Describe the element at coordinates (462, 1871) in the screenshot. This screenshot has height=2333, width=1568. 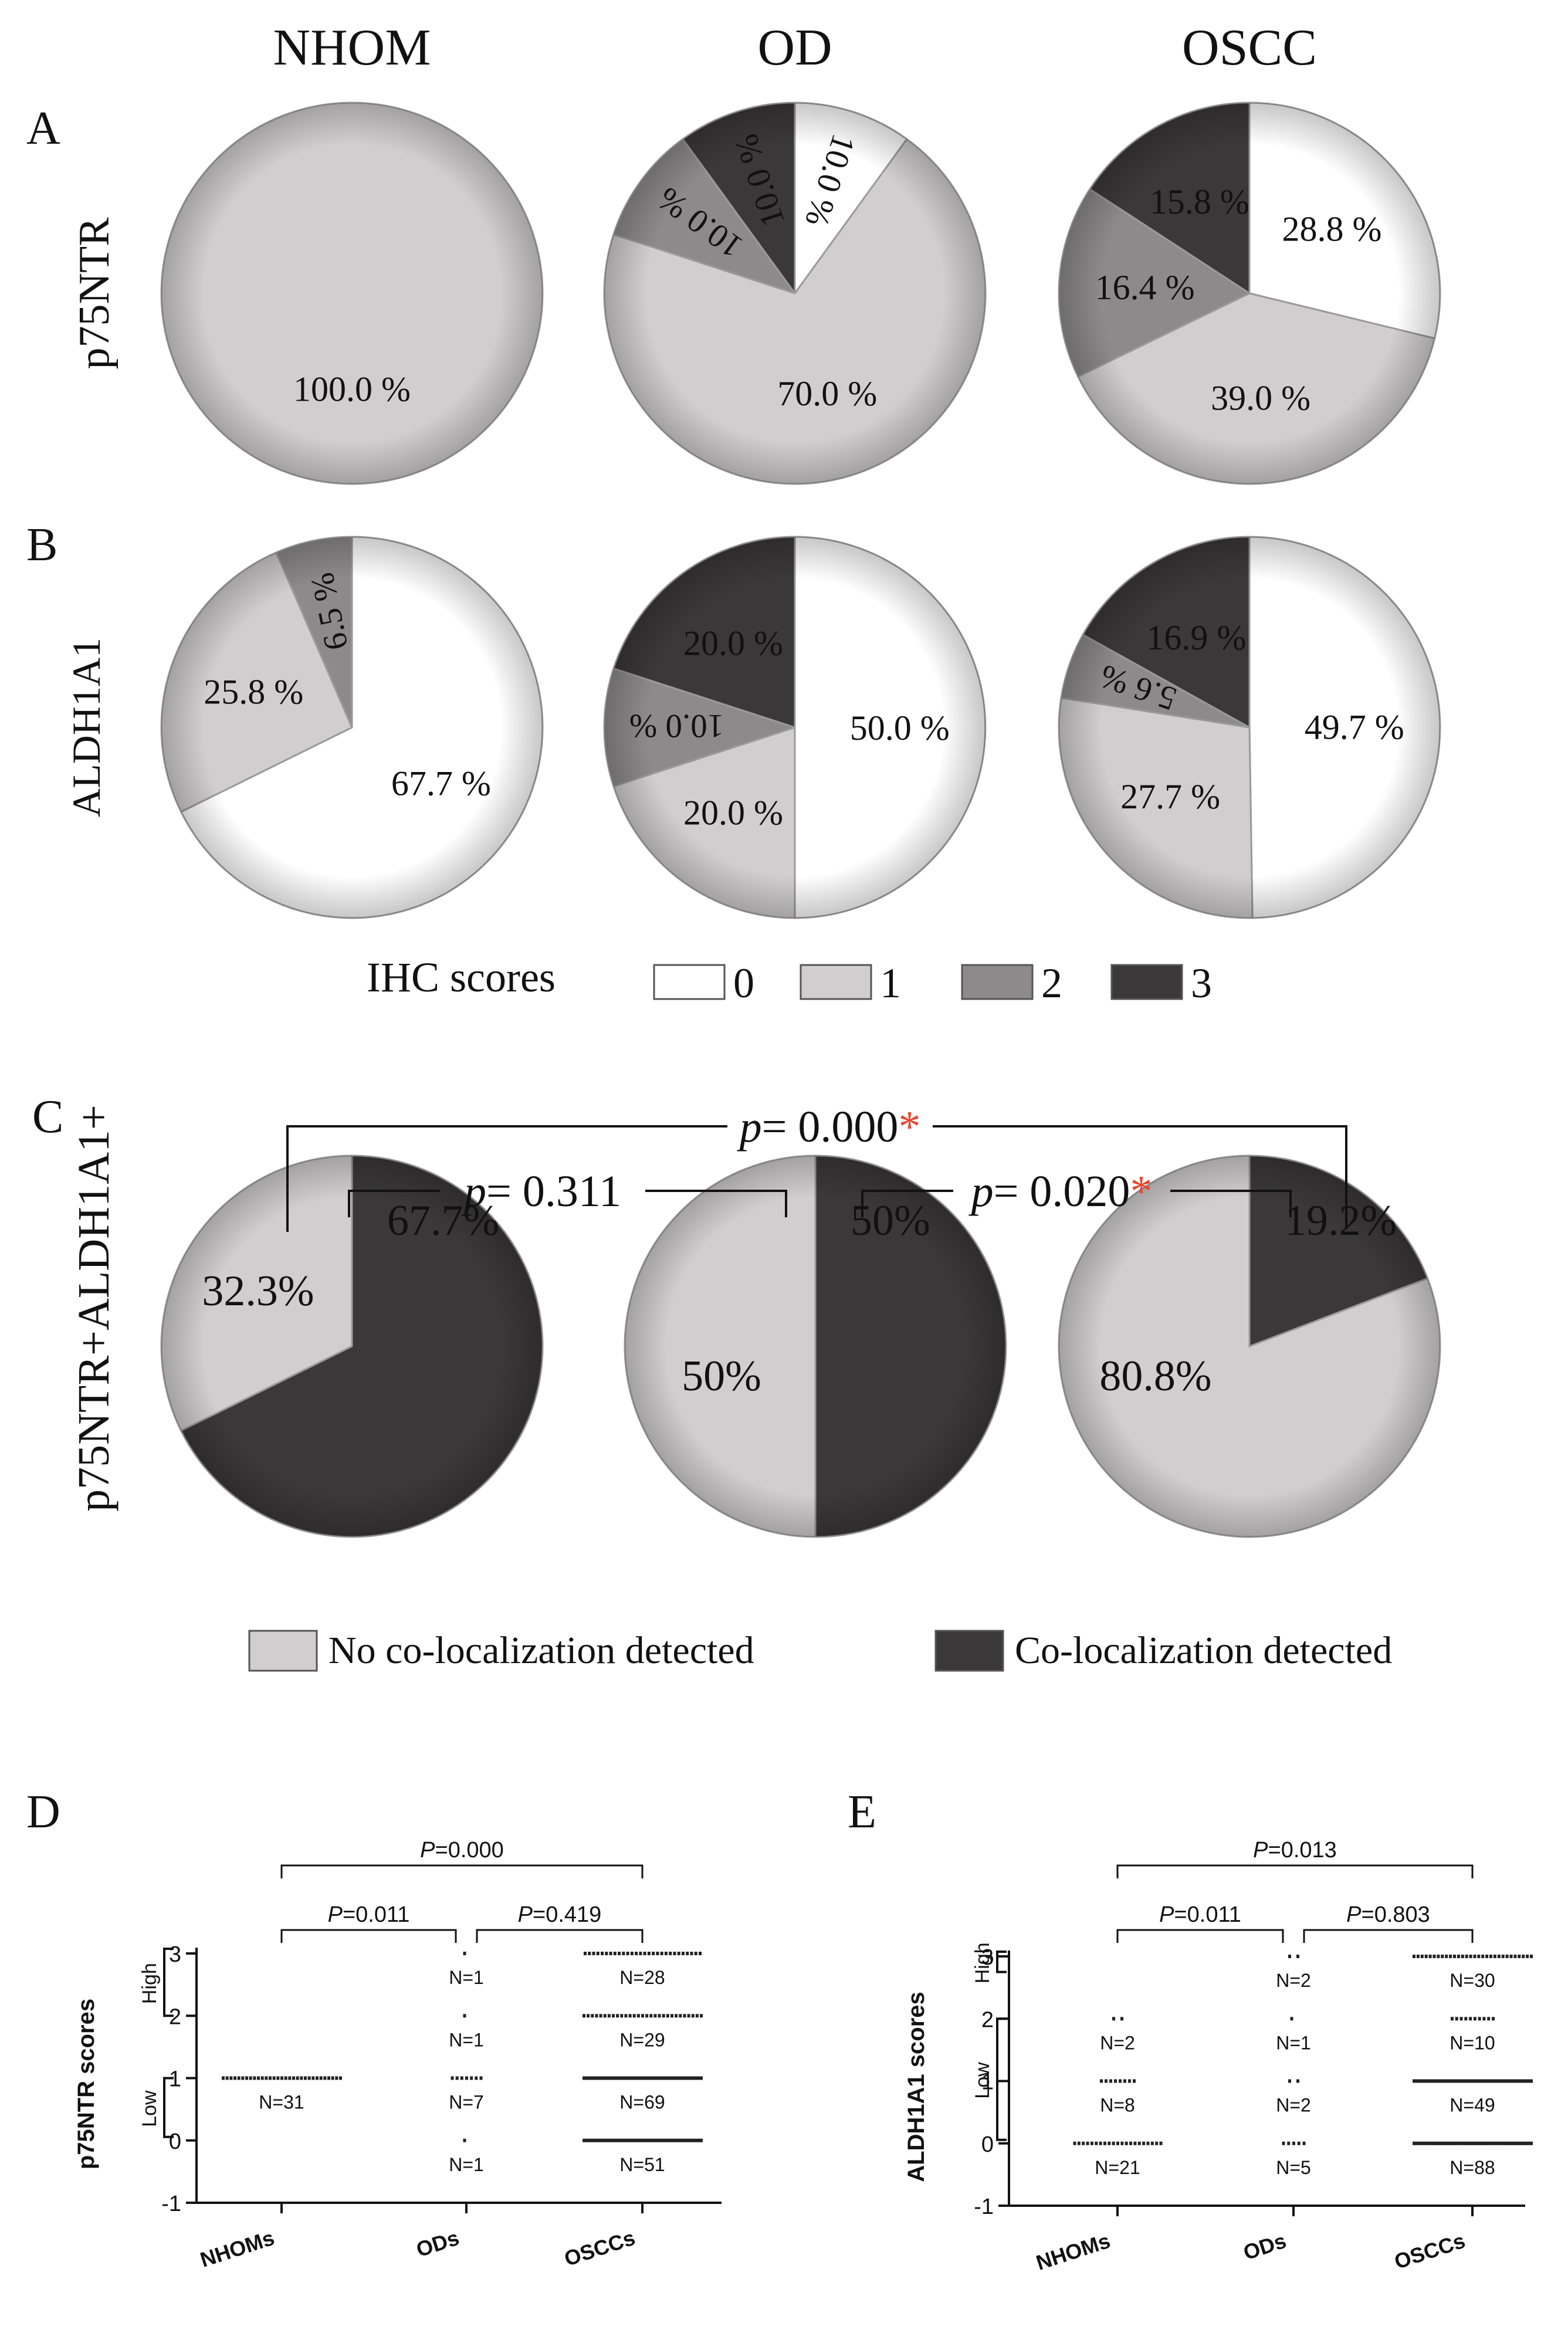
I see `bracket-line` at that location.